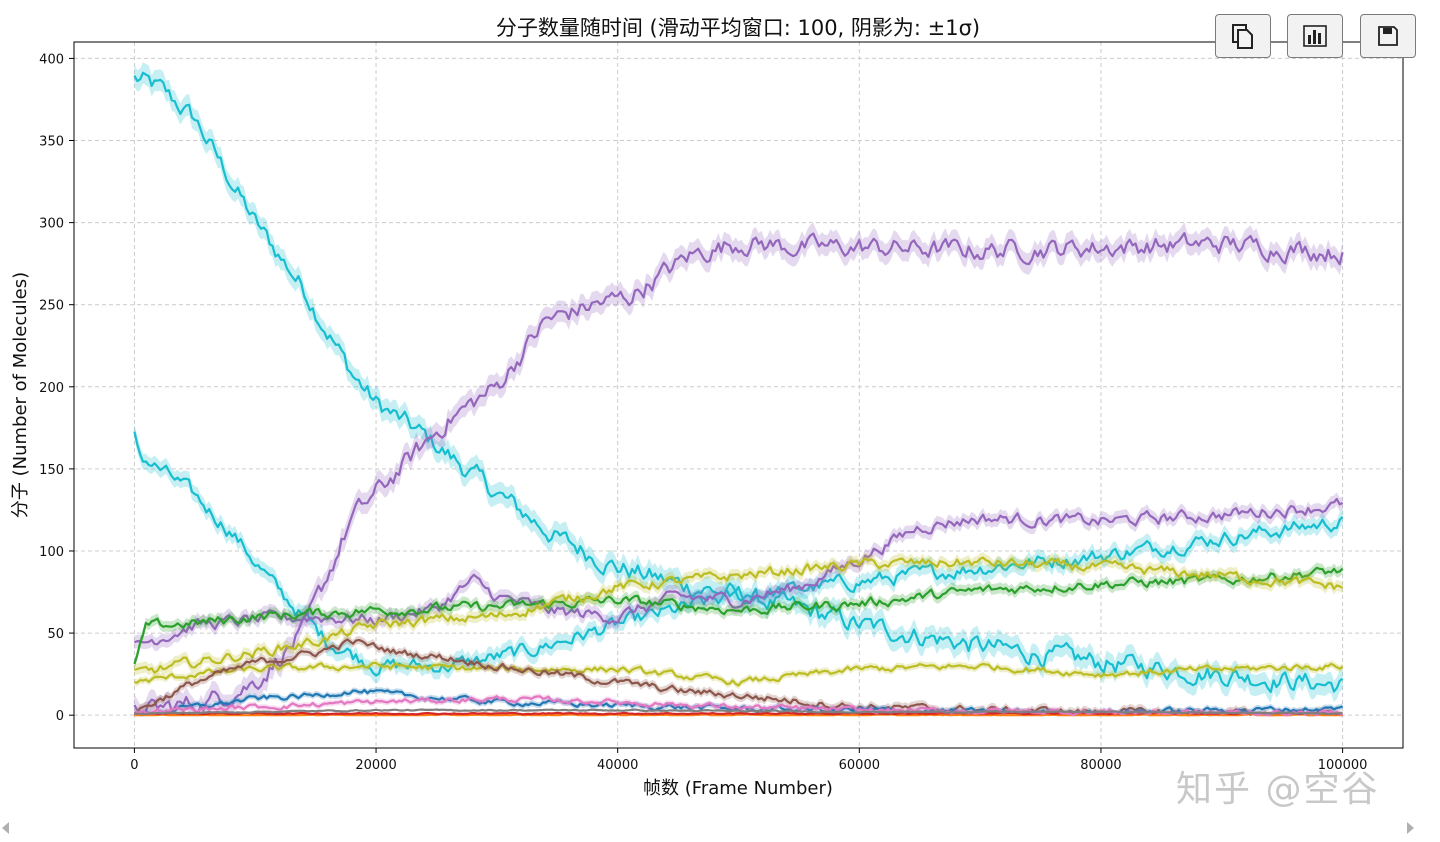 The image size is (1440, 842). What do you see at coordinates (1278, 789) in the screenshot?
I see `watermark: 知乎 @空谷` at bounding box center [1278, 789].